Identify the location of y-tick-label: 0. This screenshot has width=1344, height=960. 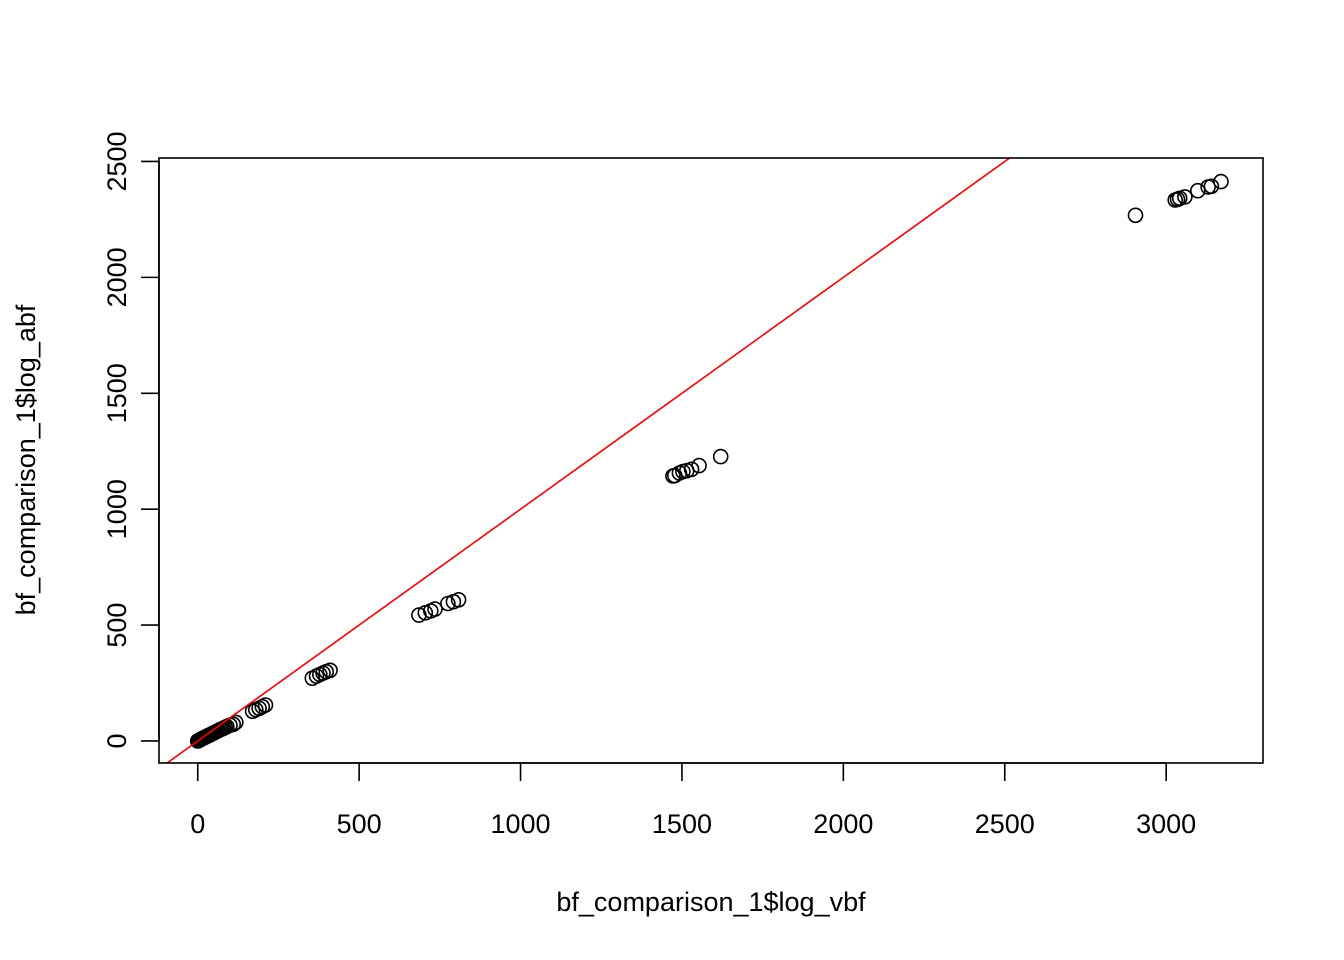
(117, 740).